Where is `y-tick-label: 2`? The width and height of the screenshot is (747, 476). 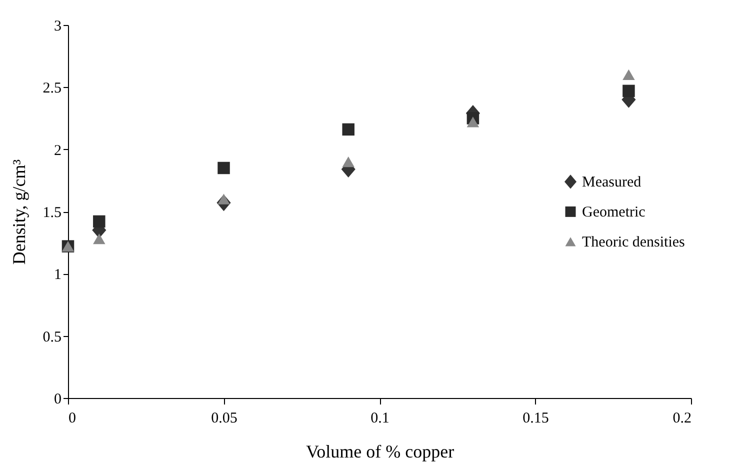 y-tick-label: 2 is located at coordinates (58, 150).